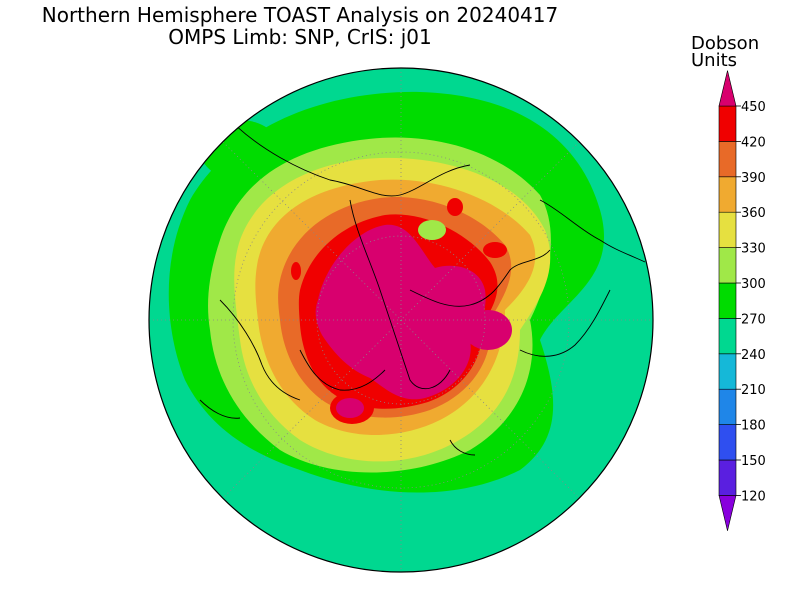  I want to click on colorbar-tick-label: 240, so click(753, 355).